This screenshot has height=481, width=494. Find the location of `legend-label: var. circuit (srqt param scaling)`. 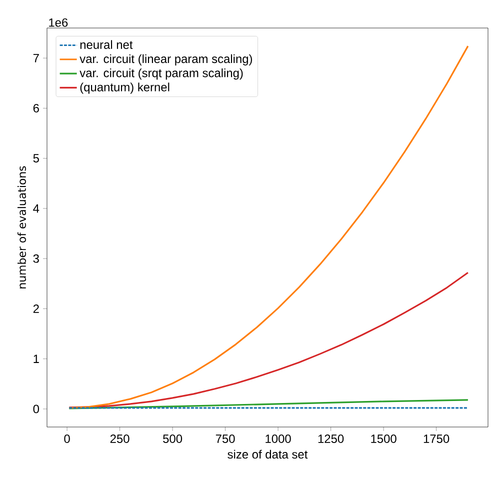

legend-label: var. circuit (srqt param scaling) is located at coordinates (161, 74).